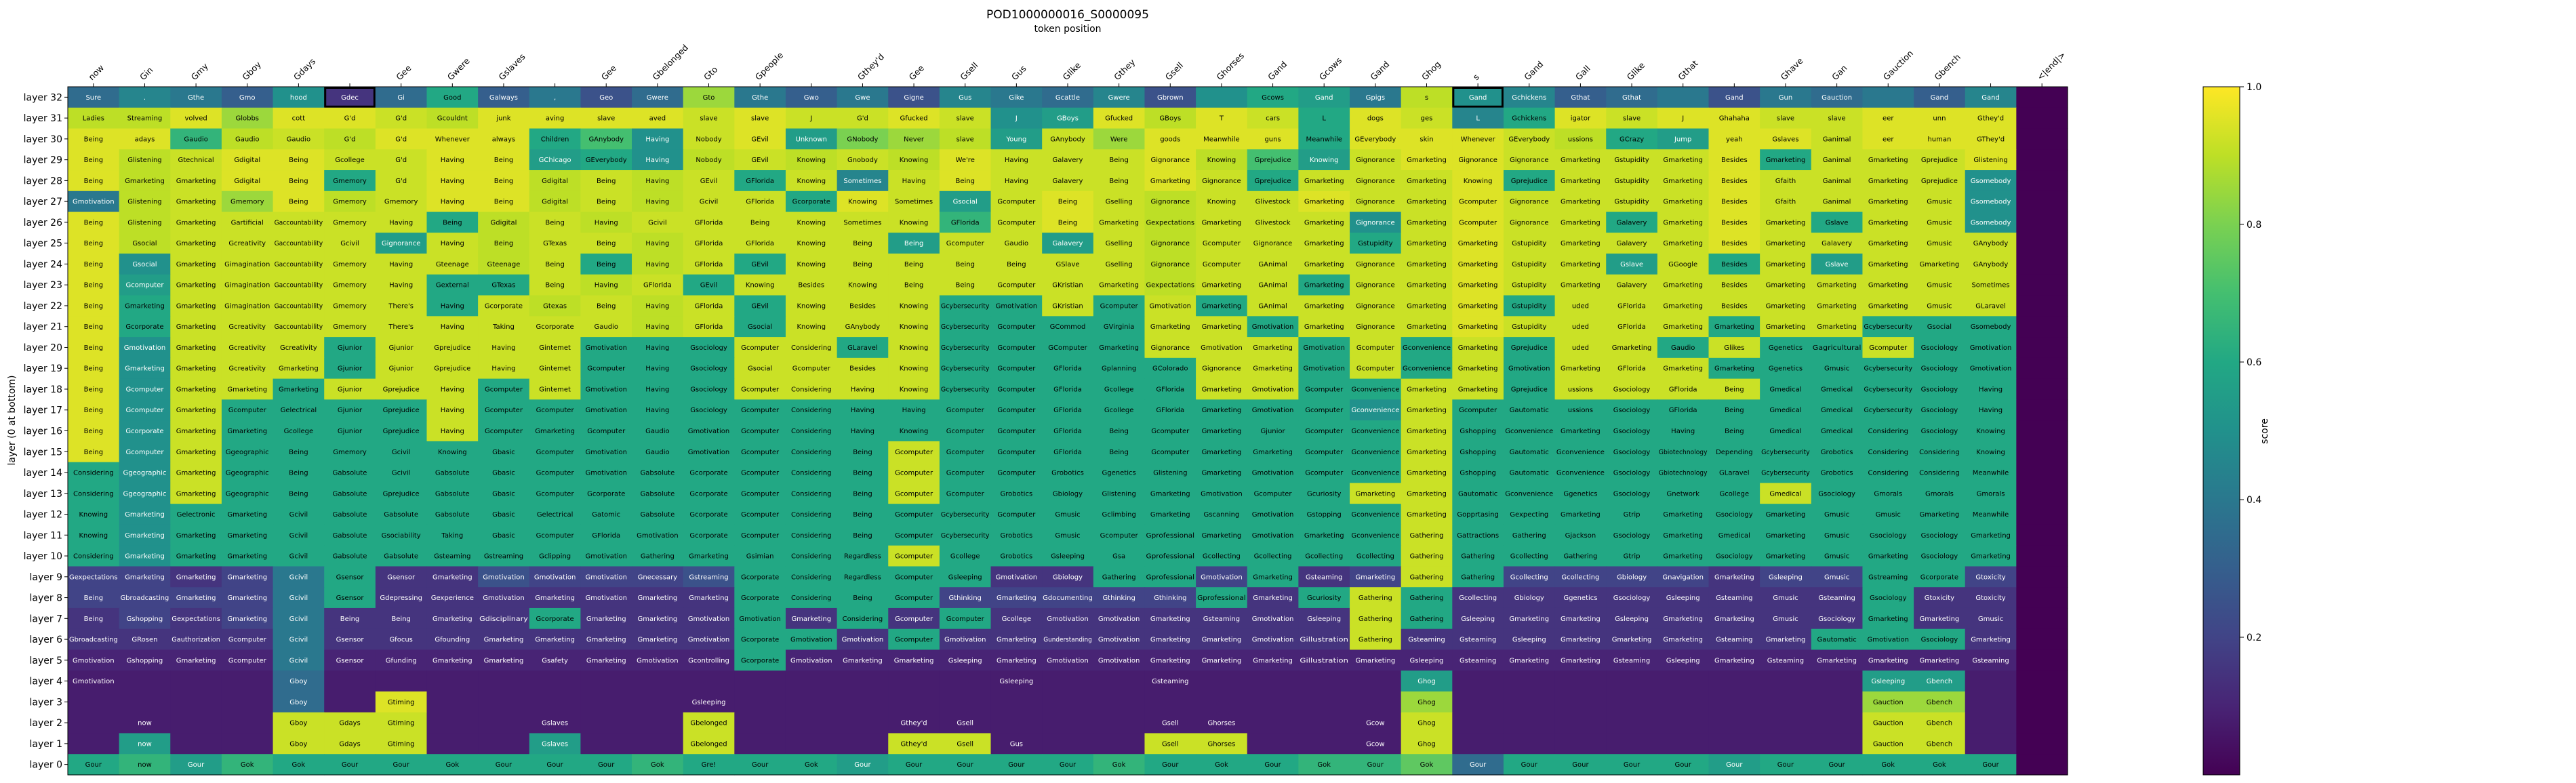 The image size is (2576, 783). I want to click on cell-label: GTexas, so click(503, 285).